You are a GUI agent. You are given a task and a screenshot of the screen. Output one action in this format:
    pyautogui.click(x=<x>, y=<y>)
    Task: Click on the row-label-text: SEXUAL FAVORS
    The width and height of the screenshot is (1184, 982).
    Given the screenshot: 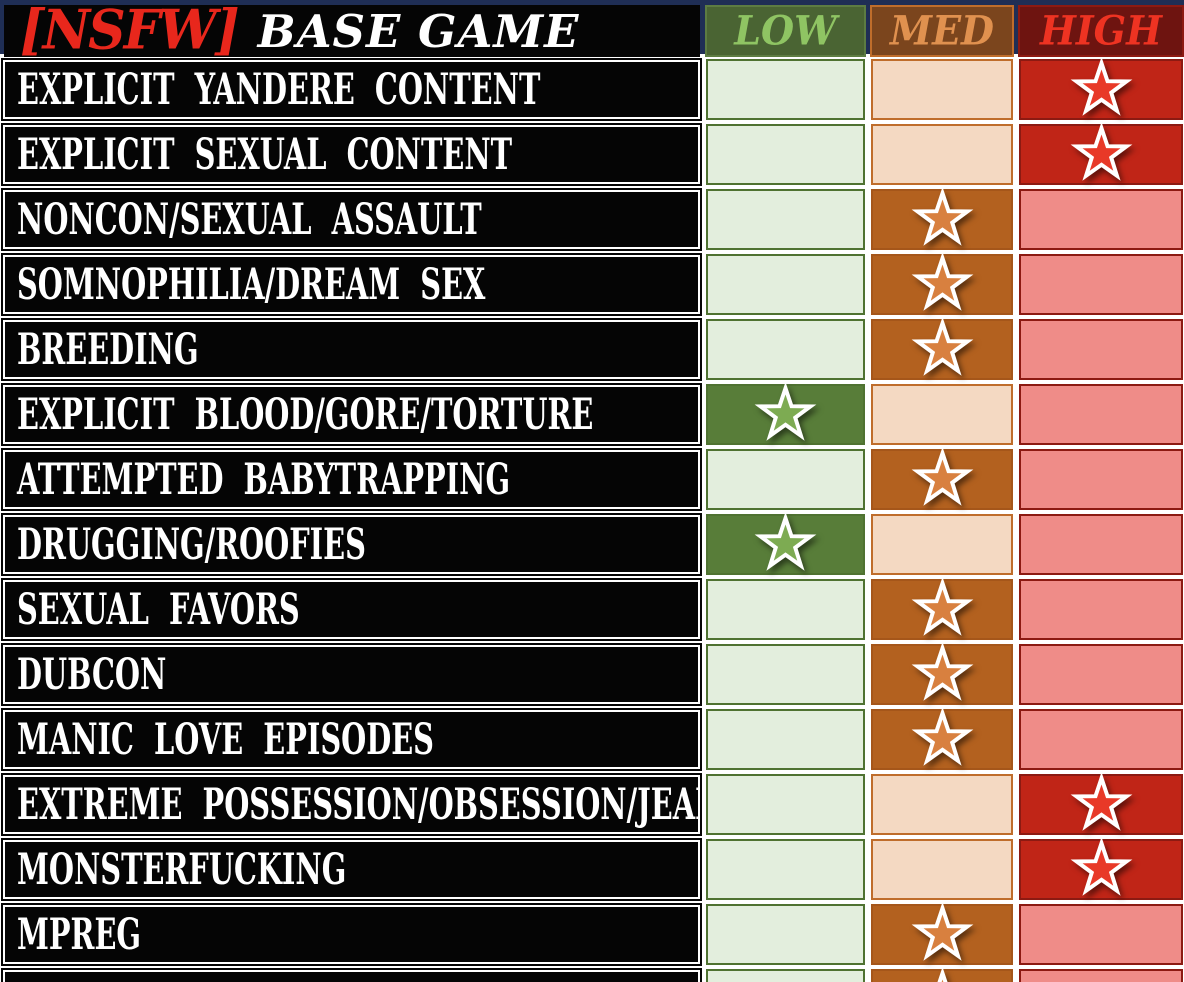 What is the action you would take?
    pyautogui.click(x=158, y=609)
    